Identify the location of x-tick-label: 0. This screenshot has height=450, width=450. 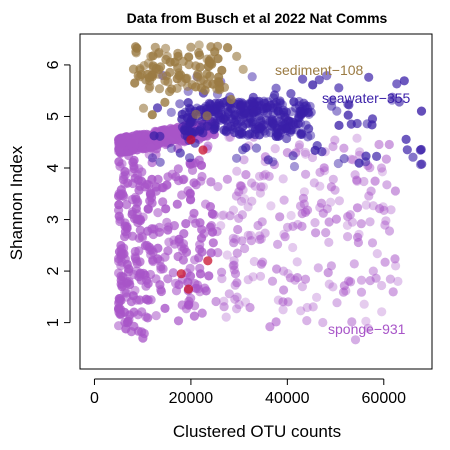
(94, 398).